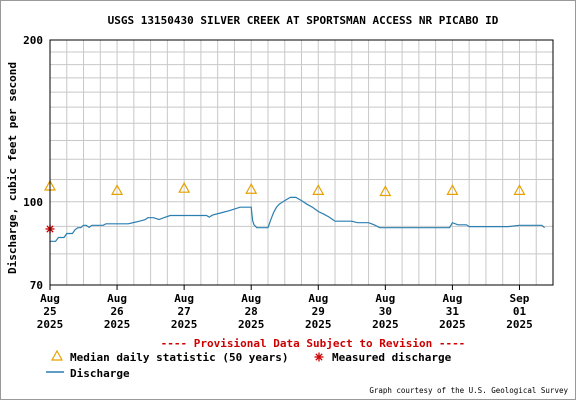 The image size is (576, 400). What do you see at coordinates (392, 357) in the screenshot?
I see `legend-measured-label: Measured discharge` at bounding box center [392, 357].